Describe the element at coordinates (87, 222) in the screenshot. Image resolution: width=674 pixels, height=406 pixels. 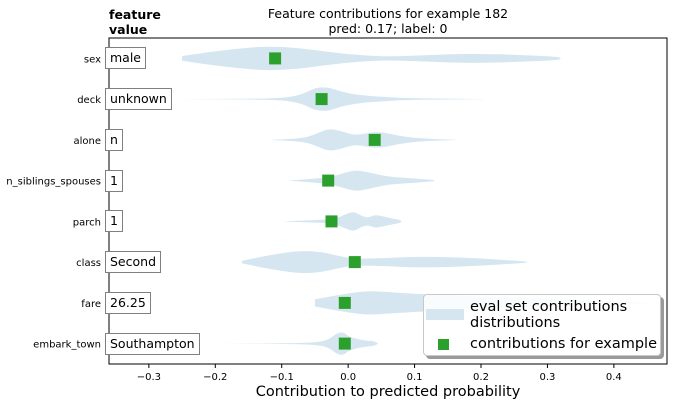
I see `y-tick-label-parch: parch` at that location.